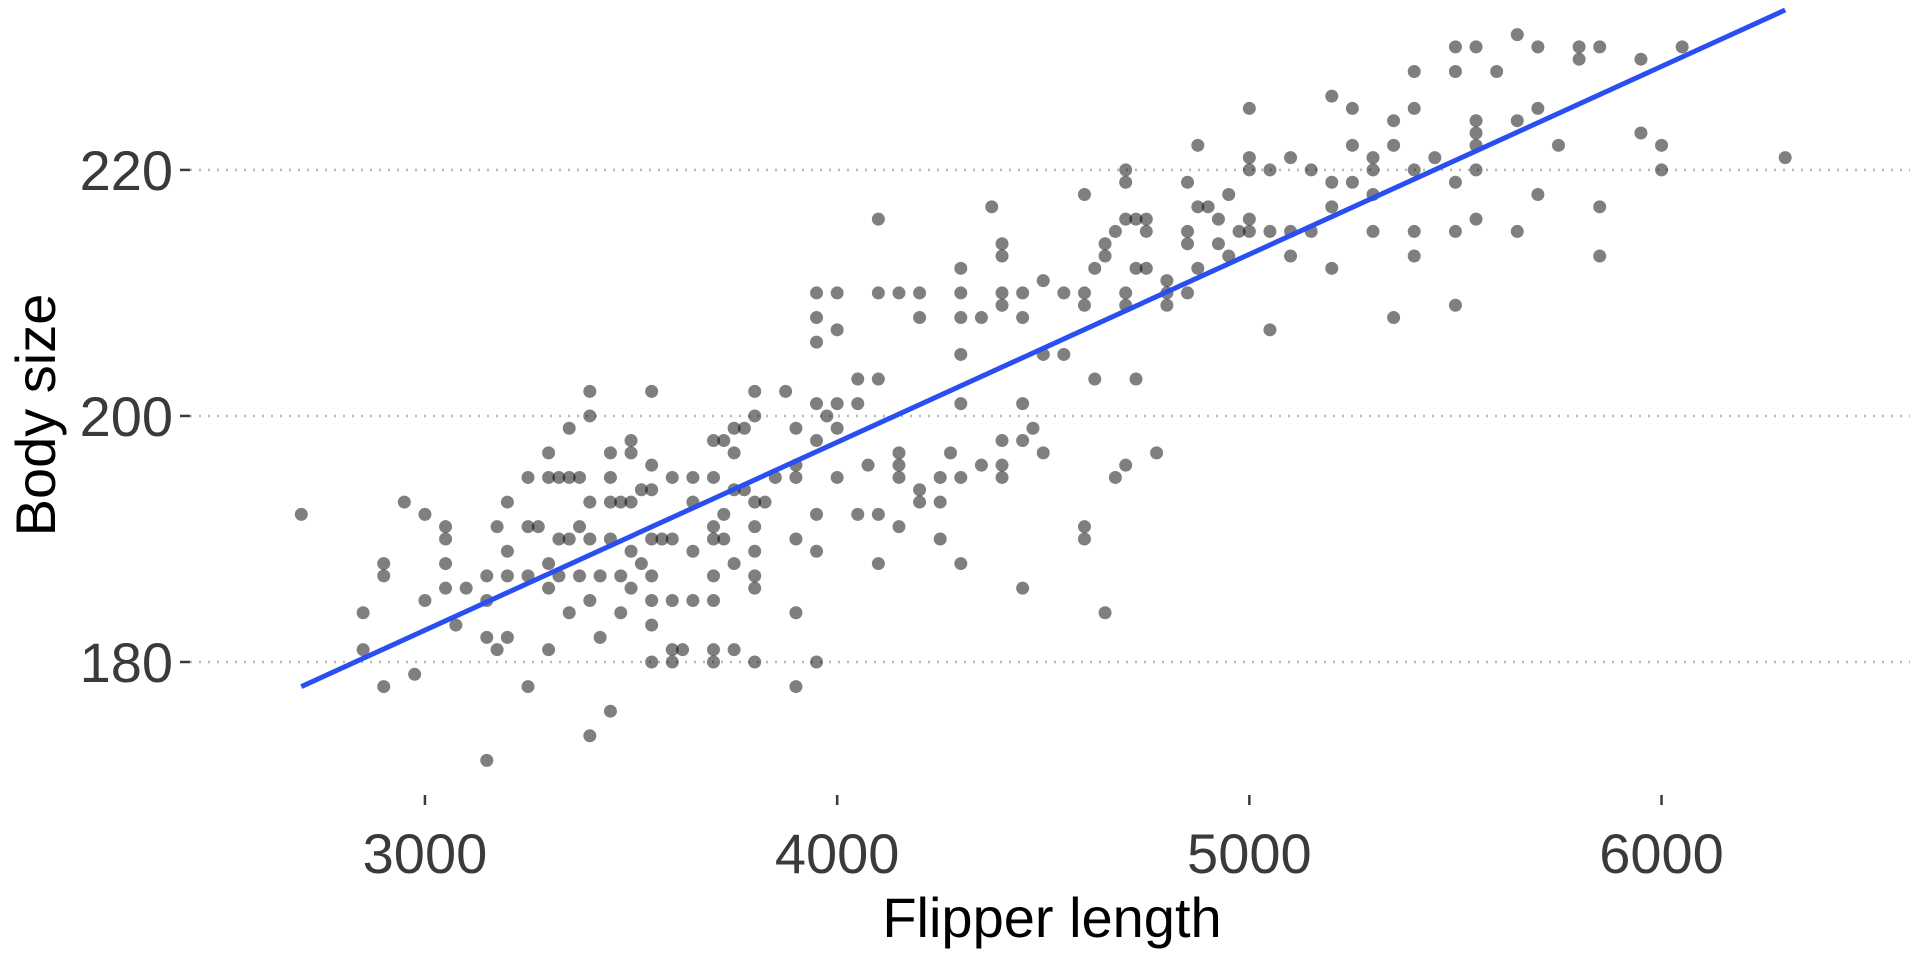  What do you see at coordinates (35, 415) in the screenshot?
I see `y-axis-title: Body size` at bounding box center [35, 415].